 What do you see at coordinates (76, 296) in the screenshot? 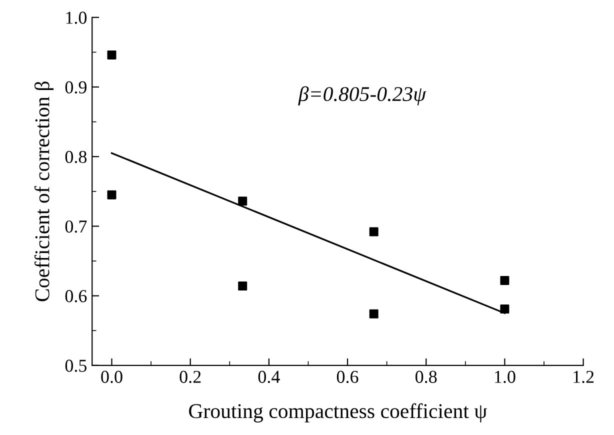
I see `y-tick-label: 0.6` at bounding box center [76, 296].